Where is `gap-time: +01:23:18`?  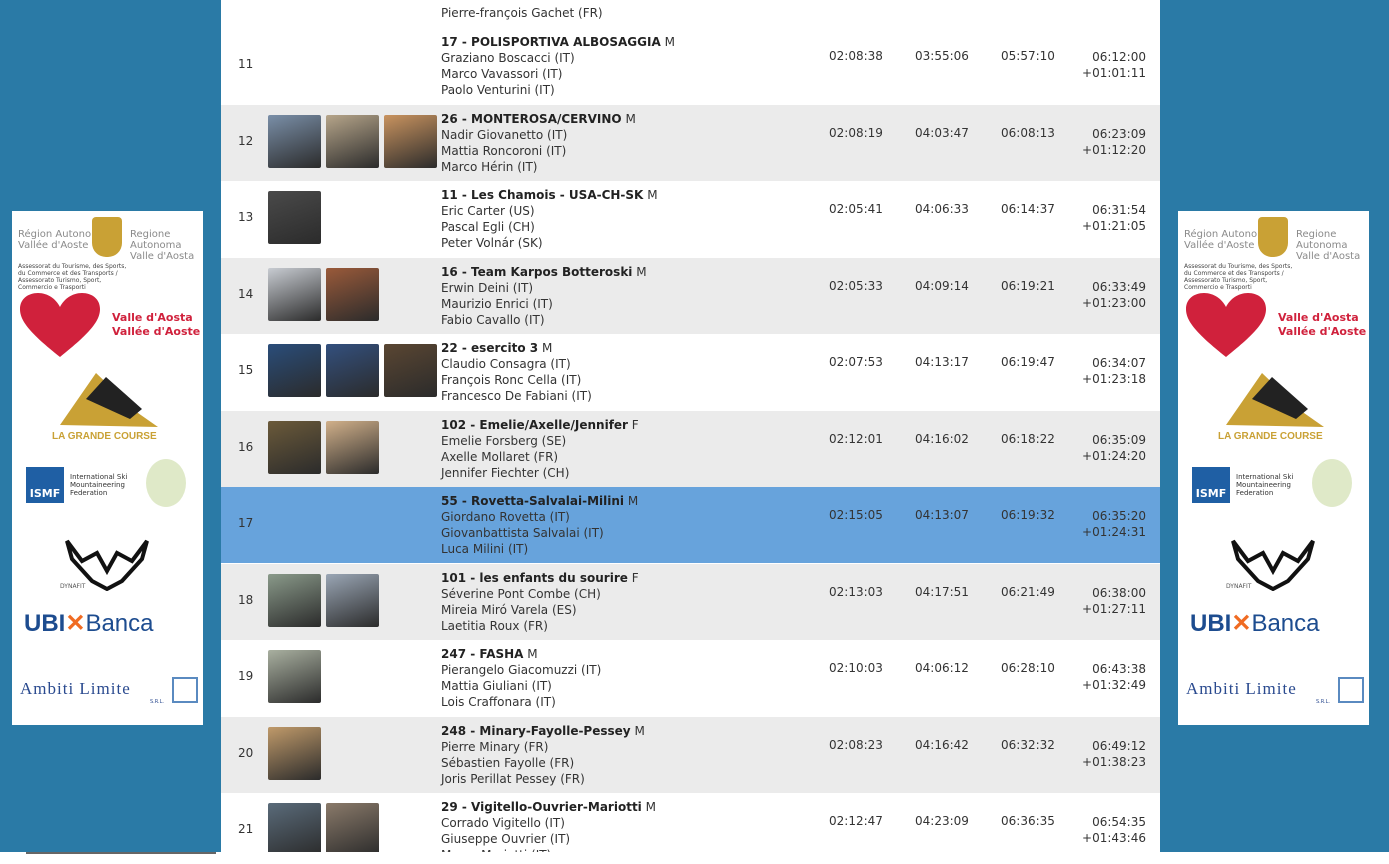
gap-time: +01:23:18 is located at coordinates (1114, 379).